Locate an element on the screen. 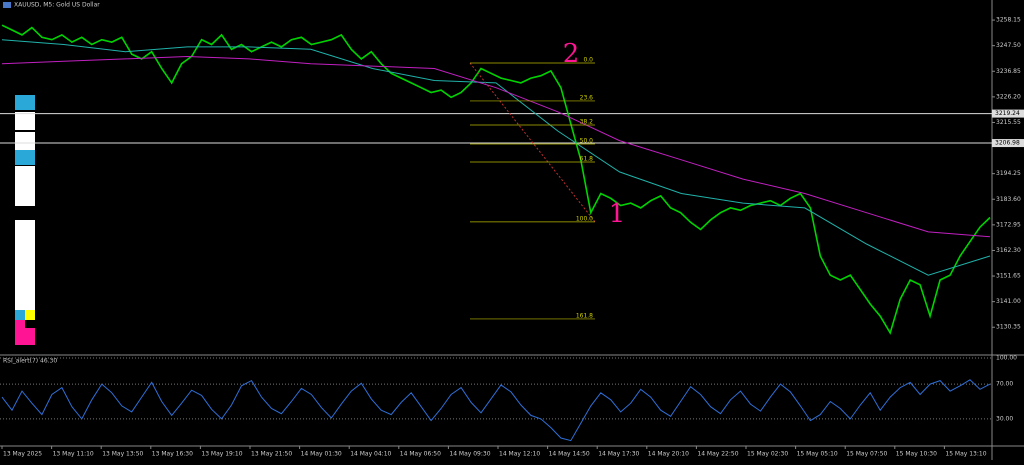 The image size is (1024, 465). y-tick-label: 3194.25 is located at coordinates (1008, 173).